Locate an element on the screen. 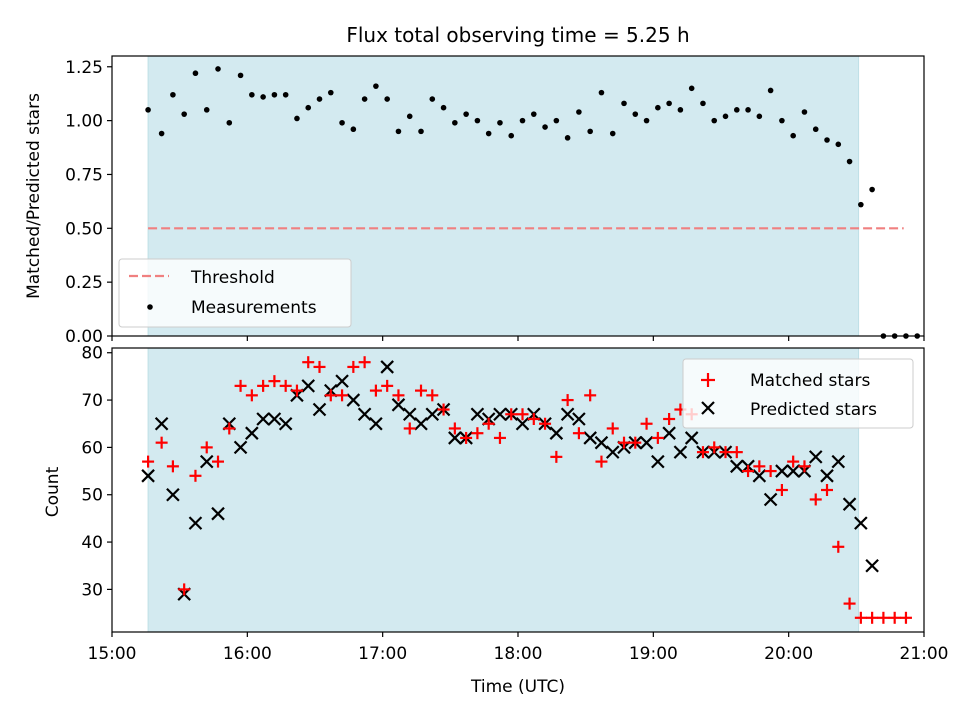 This screenshot has height=720, width=960. x-axis-label: Time (UTC) is located at coordinates (517, 687).